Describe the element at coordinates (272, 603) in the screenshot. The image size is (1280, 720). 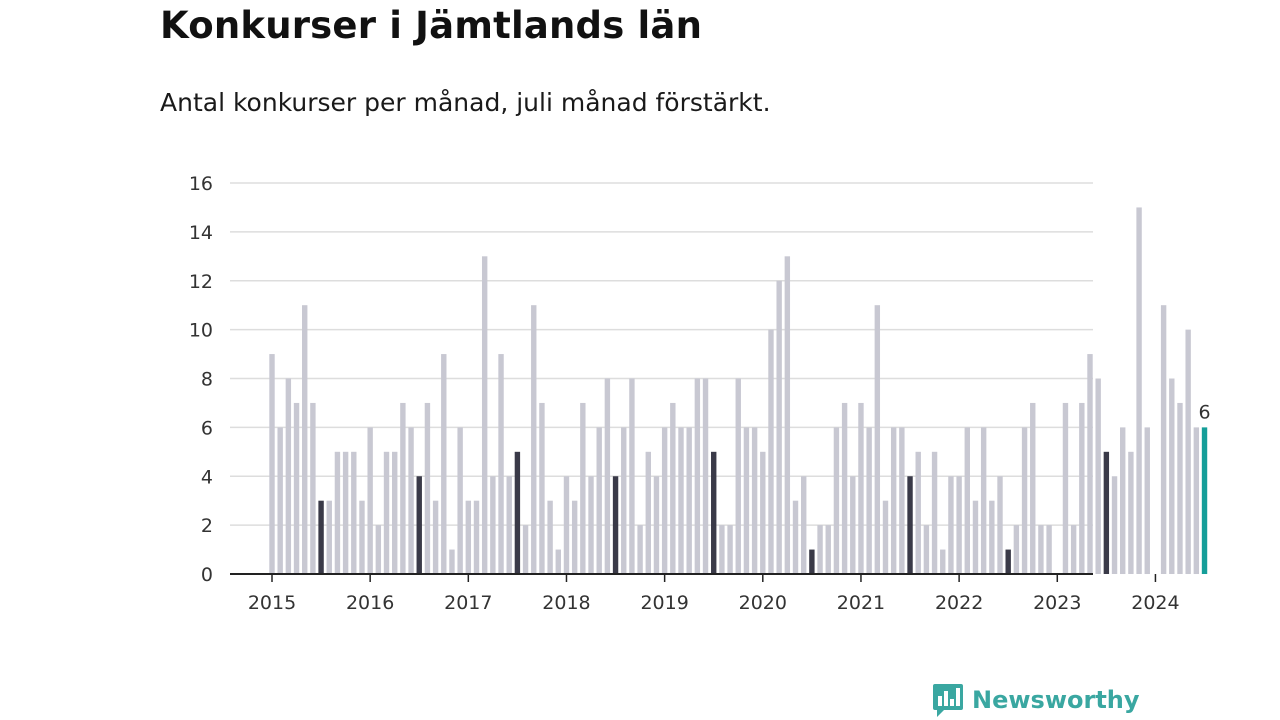
I see `x-tick-label: 2015` at that location.